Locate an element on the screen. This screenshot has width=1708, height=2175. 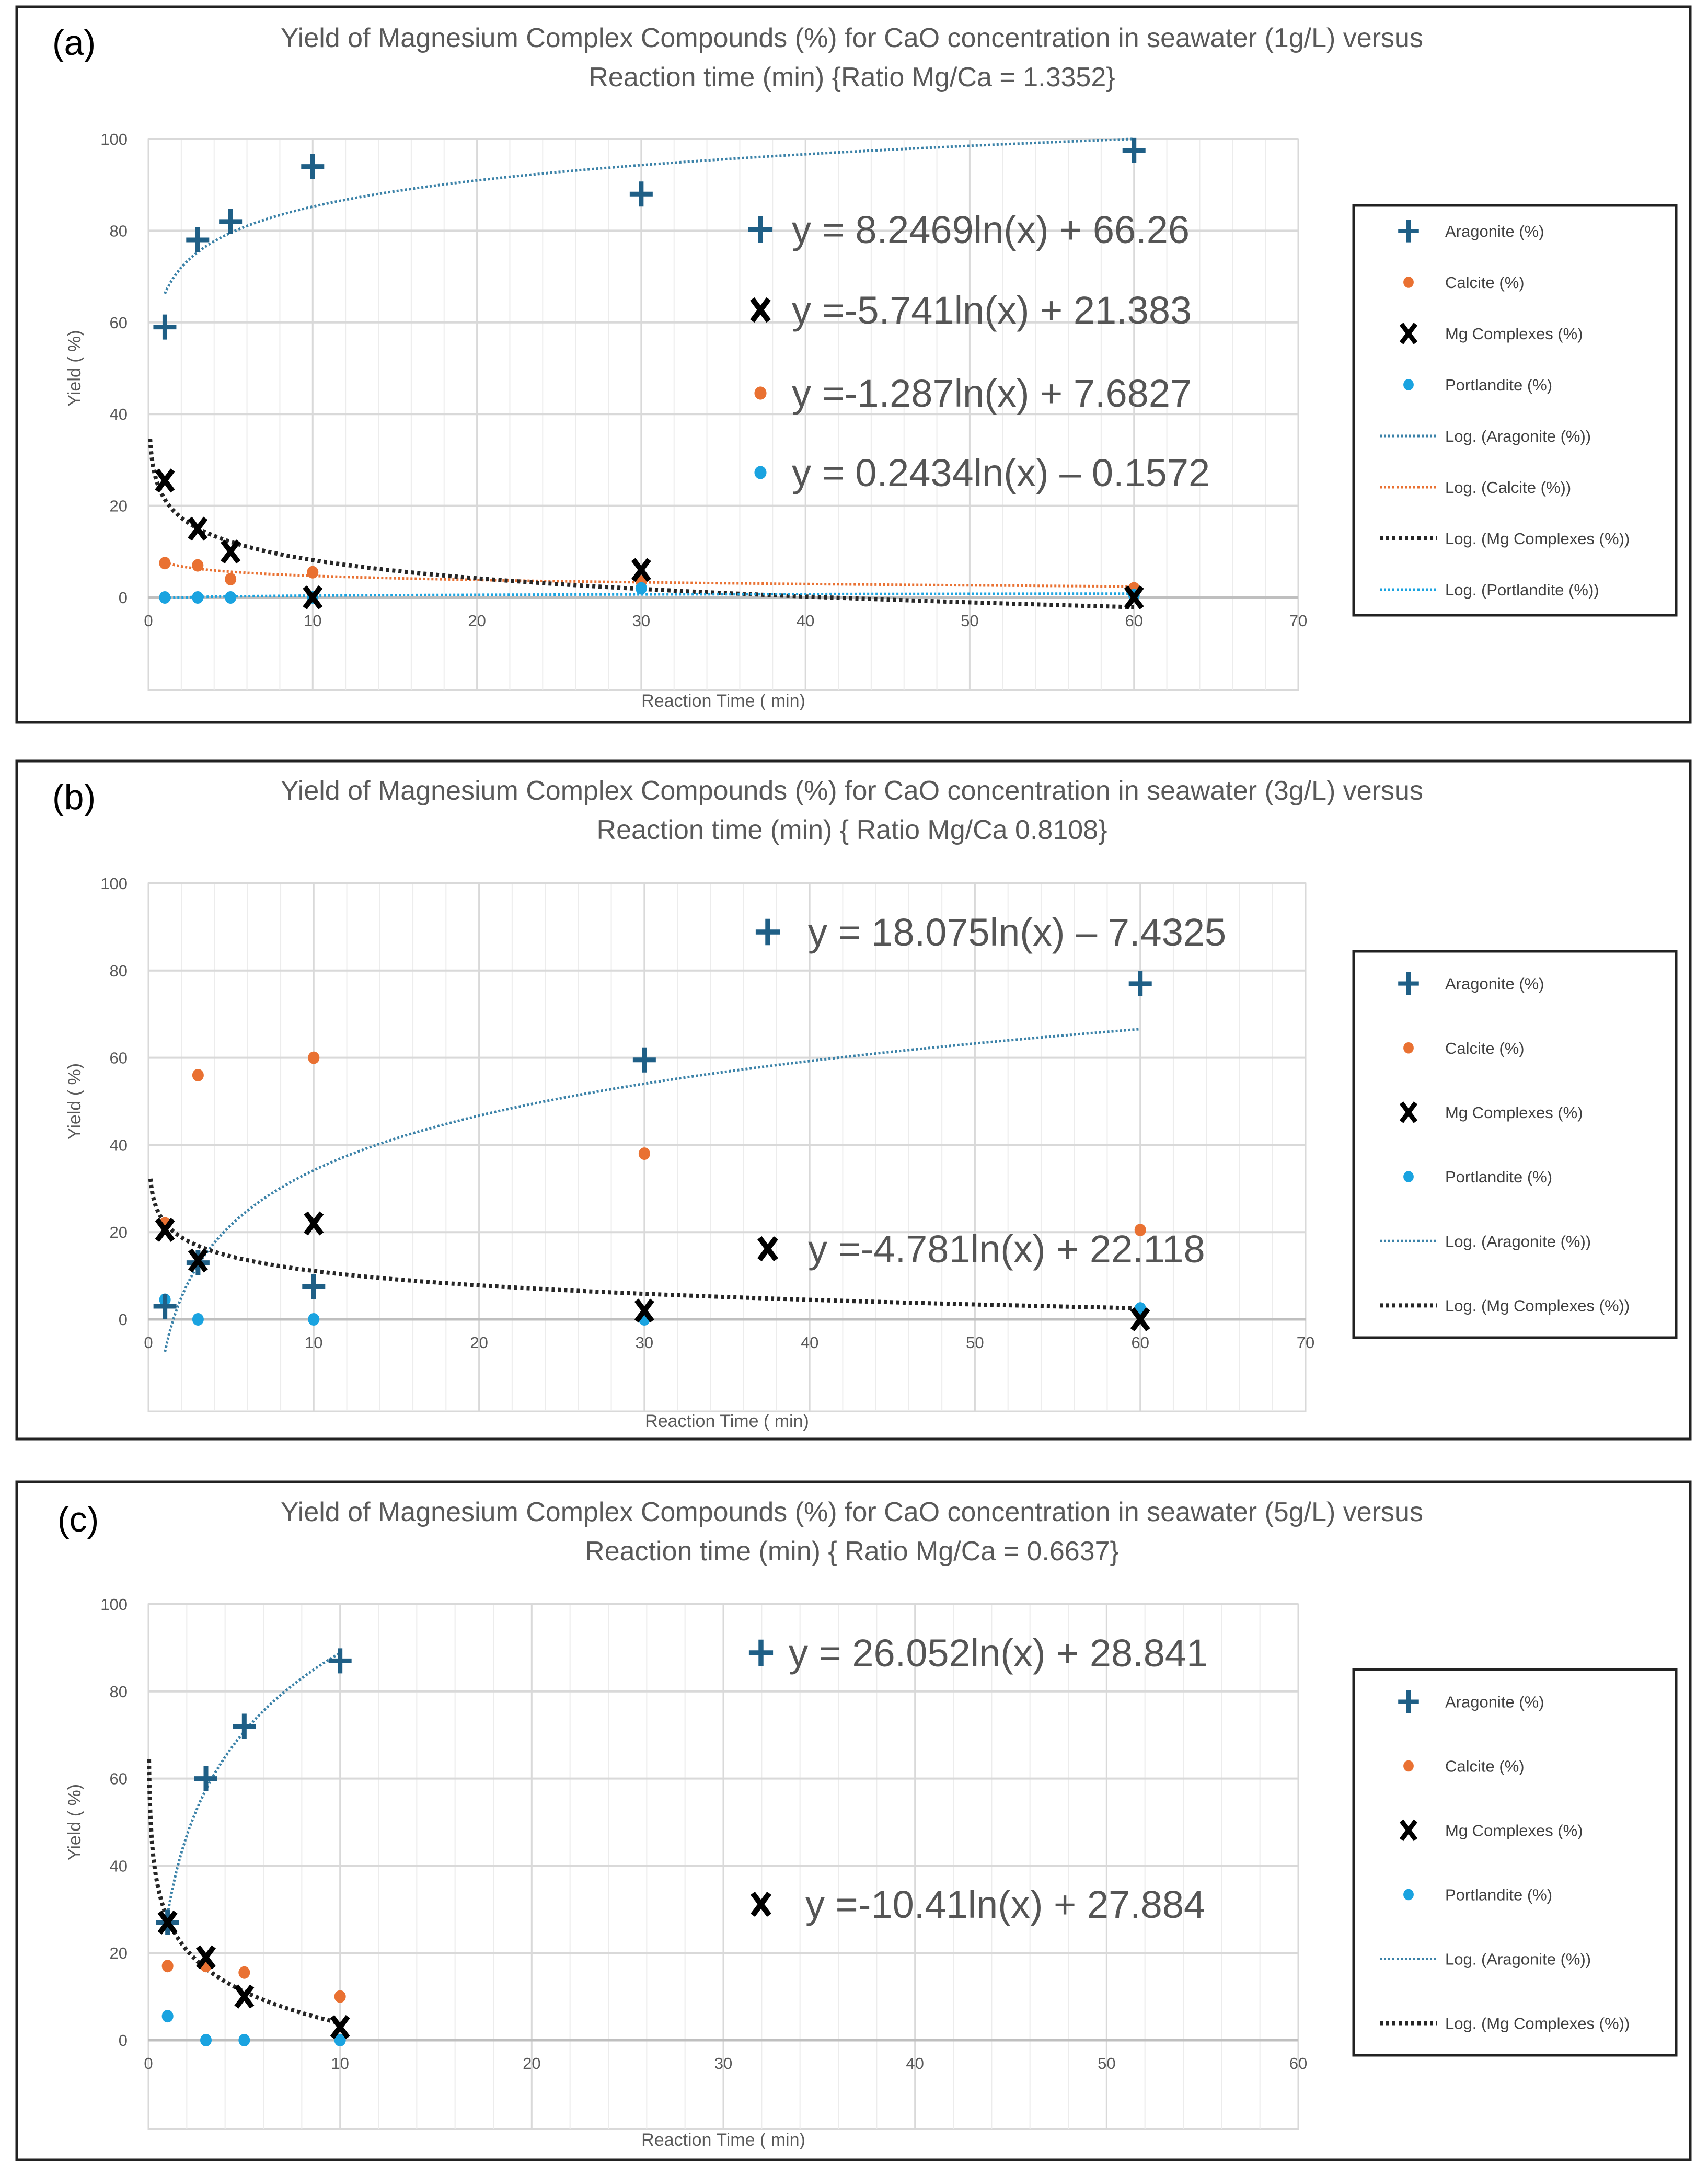
legend-label: Aragonite (%) is located at coordinates (1494, 231).